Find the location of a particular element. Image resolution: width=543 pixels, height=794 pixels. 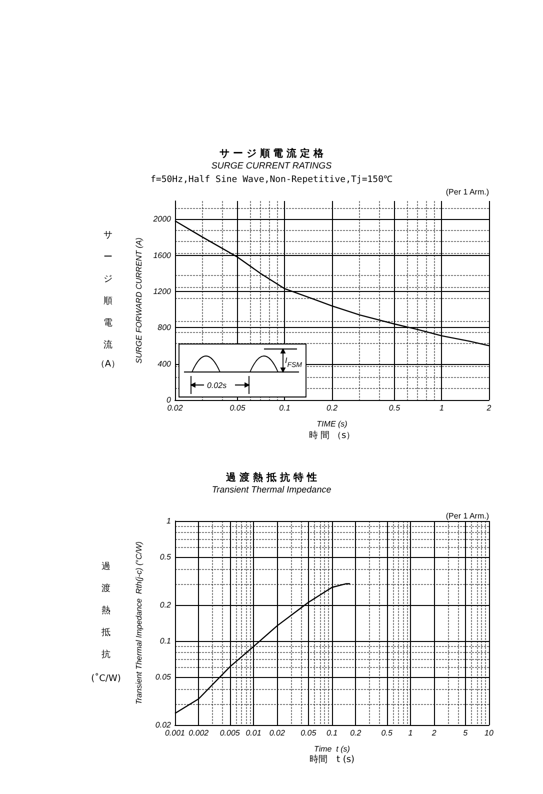

text: サージ順電流 is located at coordinates (108, 290).